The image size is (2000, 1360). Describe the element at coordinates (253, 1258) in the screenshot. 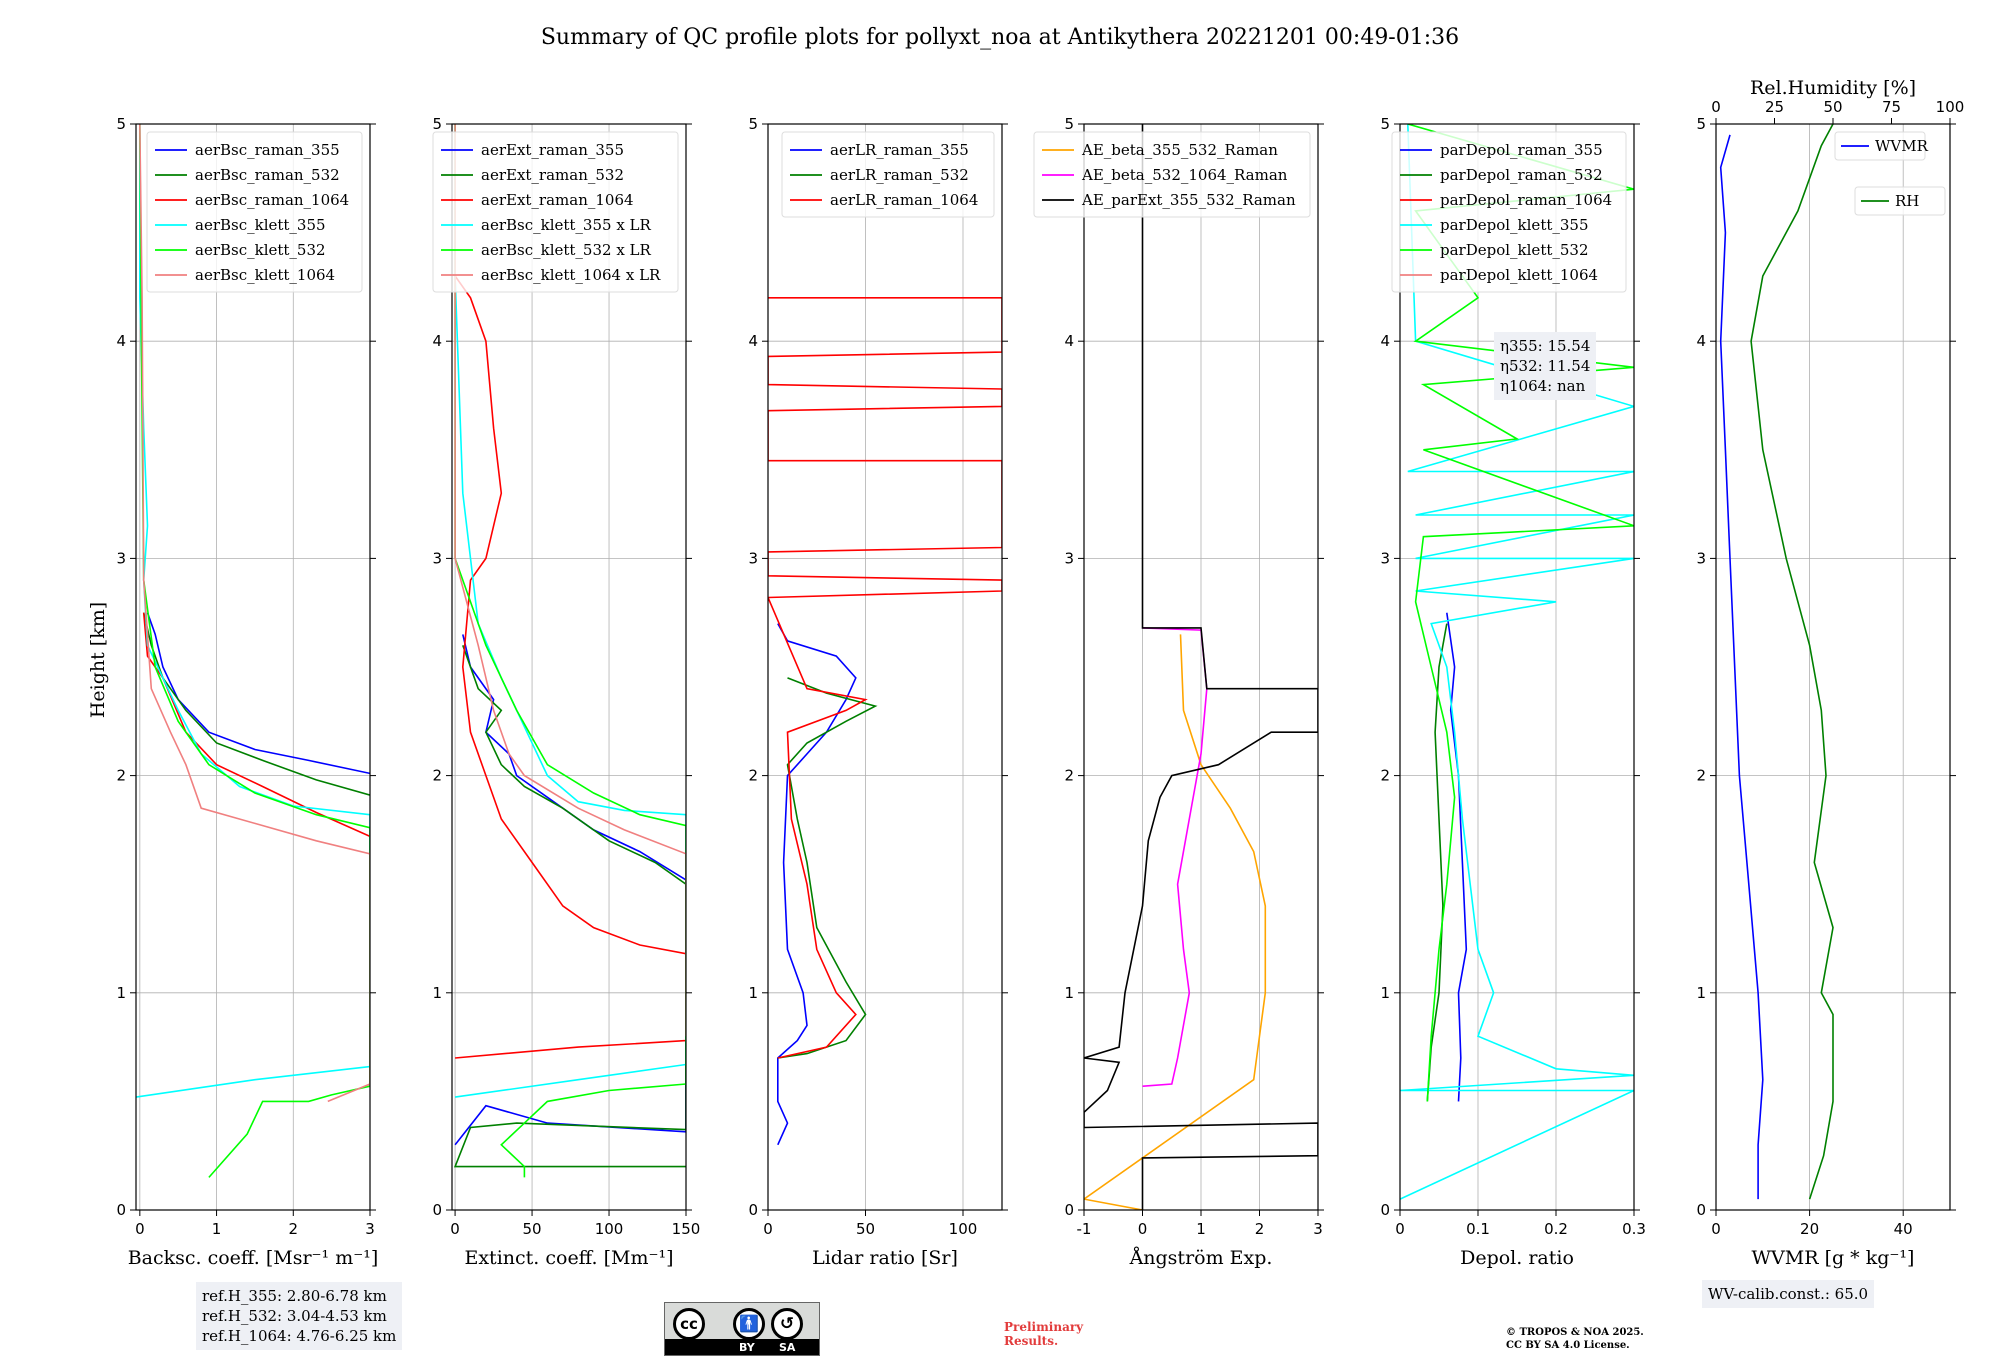

I see `x-axis-label: Backsc. coeff. [Msr⁻¹ m⁻¹]` at that location.